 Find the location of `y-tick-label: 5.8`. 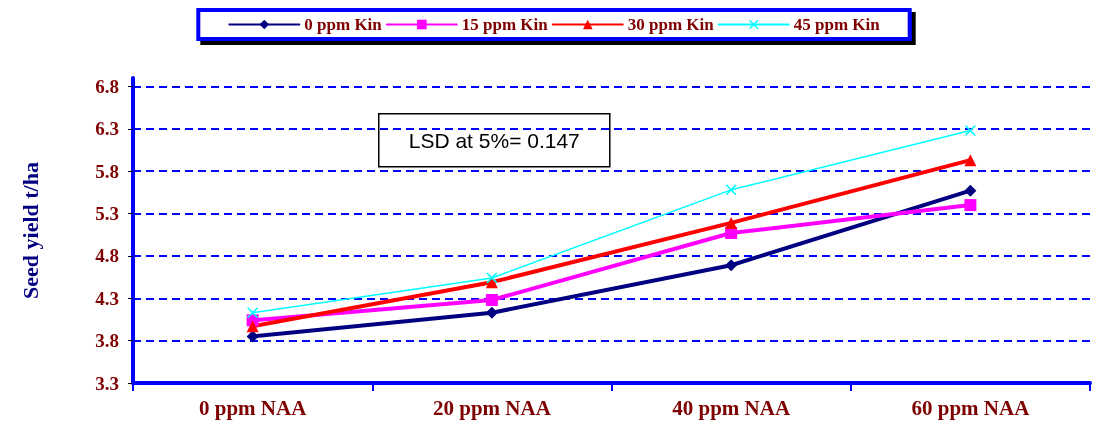

y-tick-label: 5.8 is located at coordinates (107, 171).